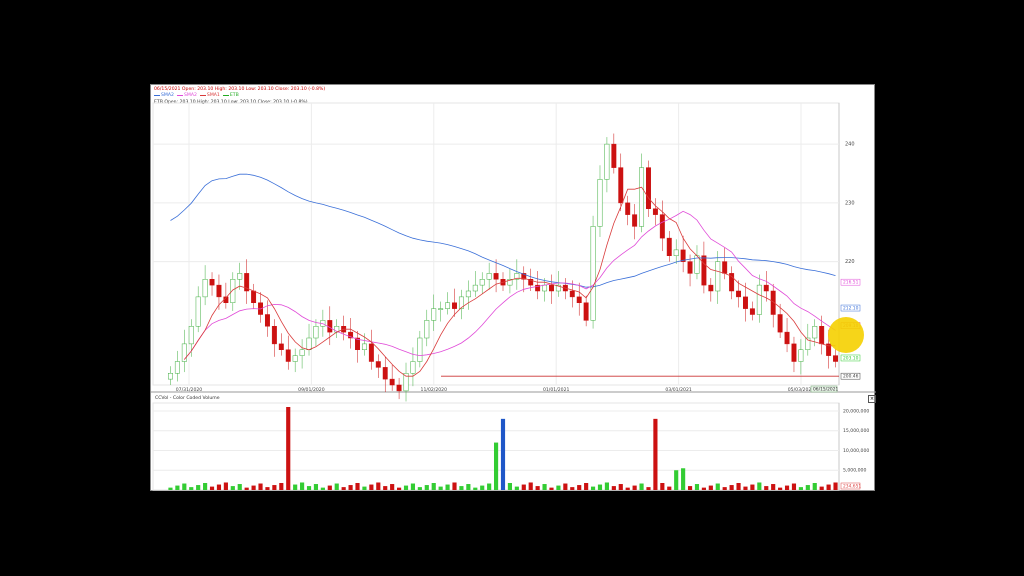 The image size is (1024, 576). Describe the element at coordinates (164, 95) in the screenshot. I see `legend-item: SMA2` at that location.